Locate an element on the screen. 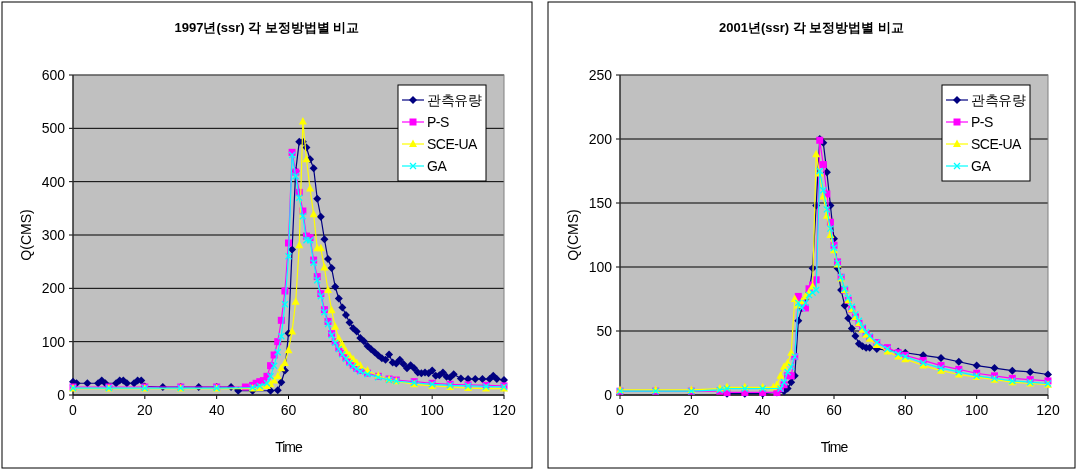 Image resolution: width=1079 pixels, height=470 pixels. y-tick-label: 250 is located at coordinates (600, 75).